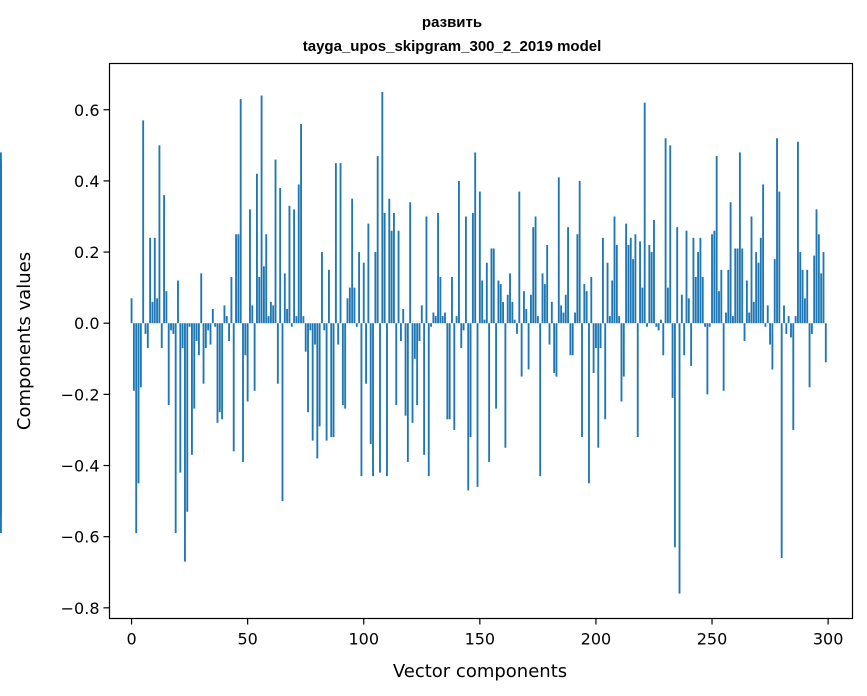 This screenshot has width=867, height=696. Describe the element at coordinates (452, 46) in the screenshot. I see `chart-subtitle: tayga_upos_skipgram_300_2_2019 model` at that location.